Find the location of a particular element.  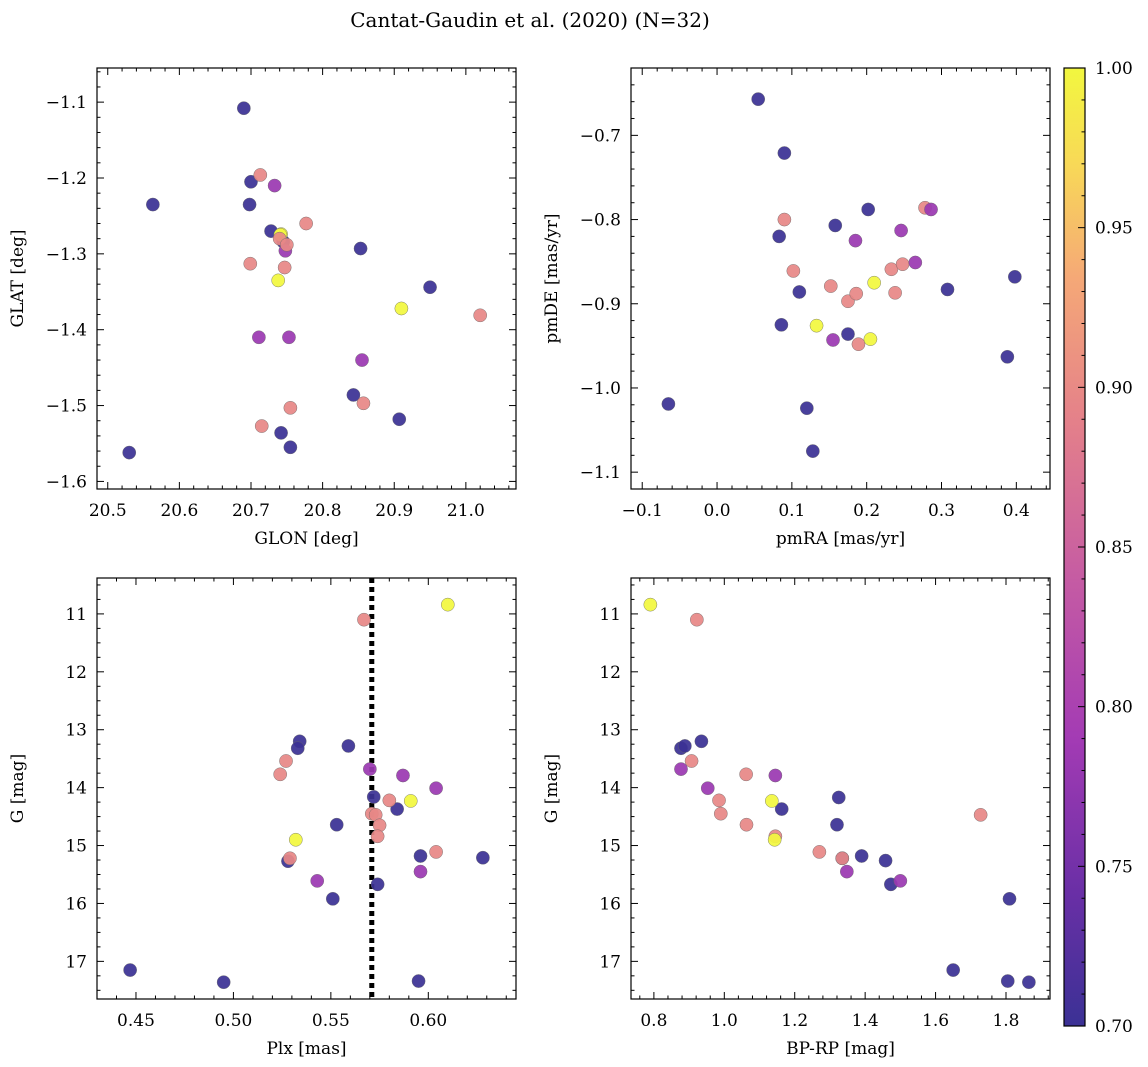

y-axis-label: GLAT [deg] is located at coordinates (18, 278).